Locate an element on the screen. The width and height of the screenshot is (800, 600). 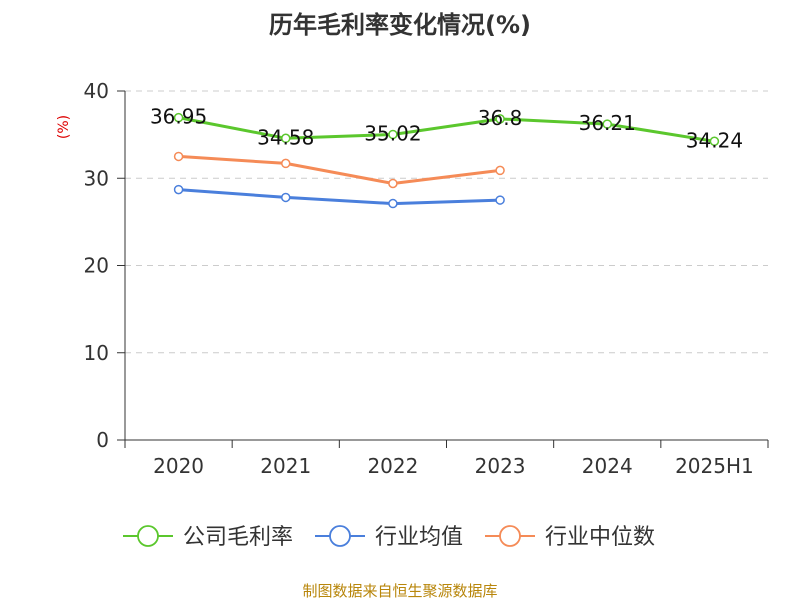
y-tick-label: 0 is located at coordinates (102, 440).